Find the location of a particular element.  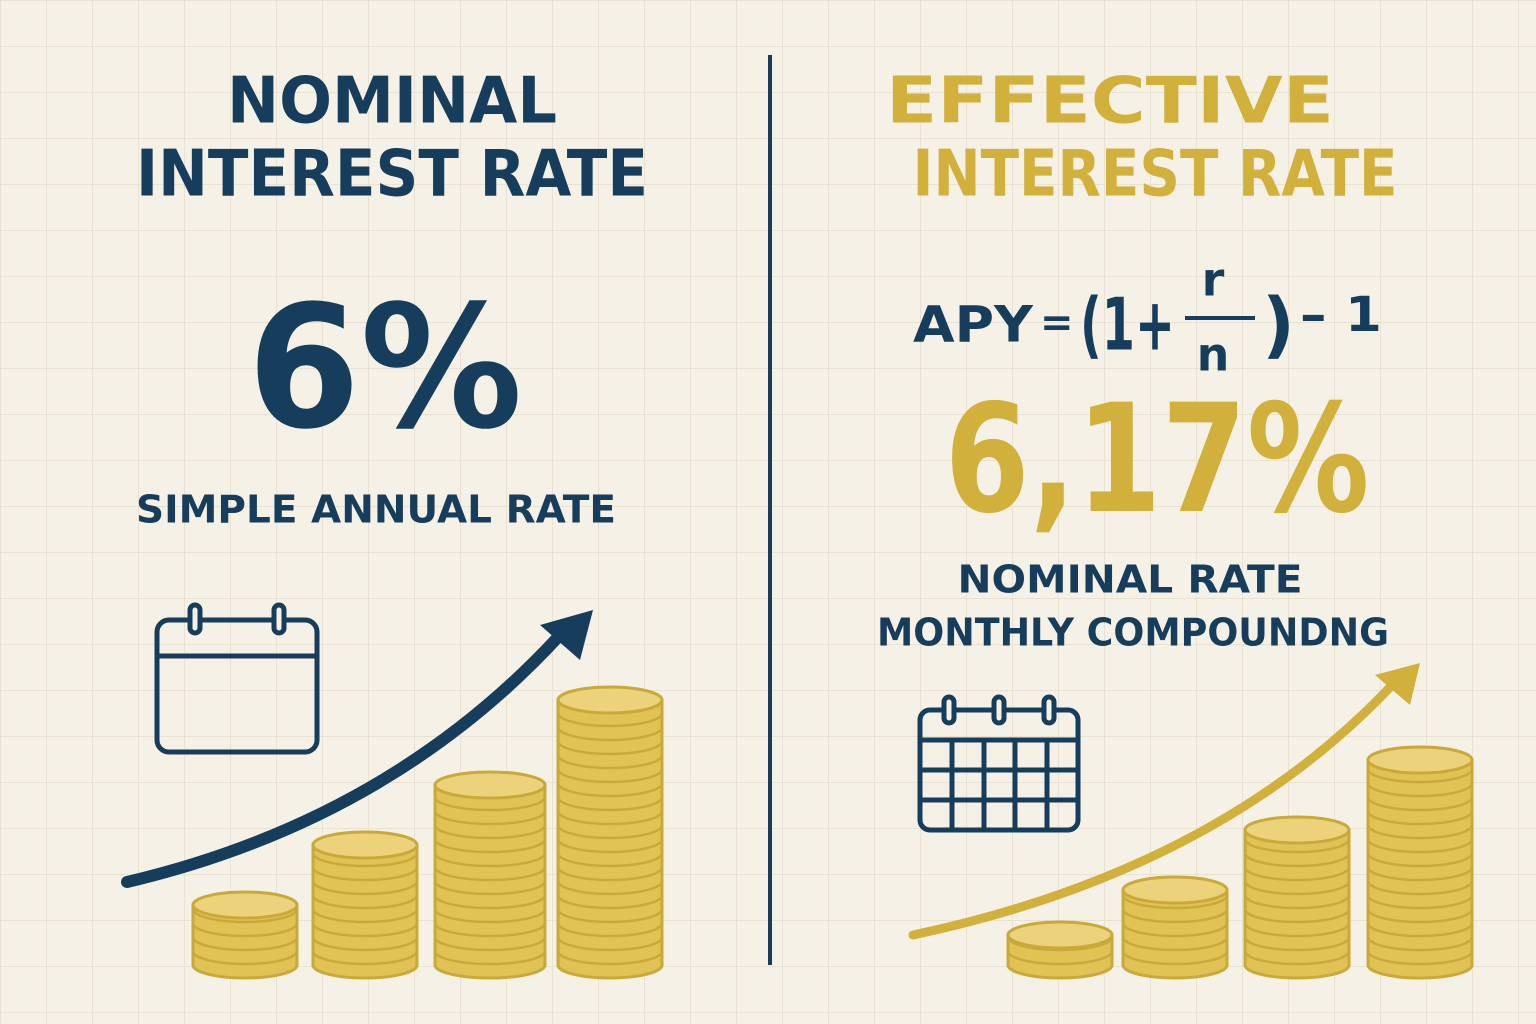

right-caption: NOMINAL RATE is located at coordinates (1130, 580).